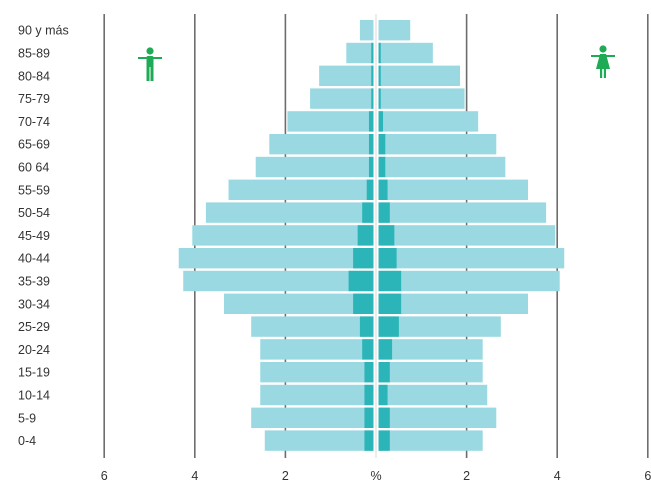  What do you see at coordinates (34, 396) in the screenshot?
I see `category-label: 10-14` at bounding box center [34, 396].